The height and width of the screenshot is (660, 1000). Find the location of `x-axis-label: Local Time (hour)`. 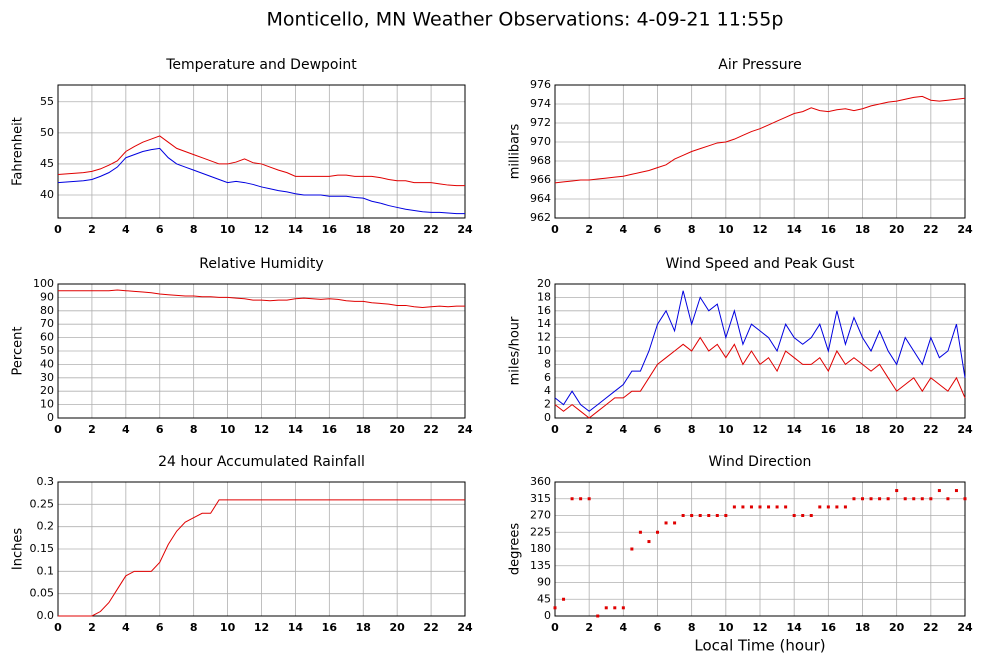

x-axis-label: Local Time (hour) is located at coordinates (759, 646).